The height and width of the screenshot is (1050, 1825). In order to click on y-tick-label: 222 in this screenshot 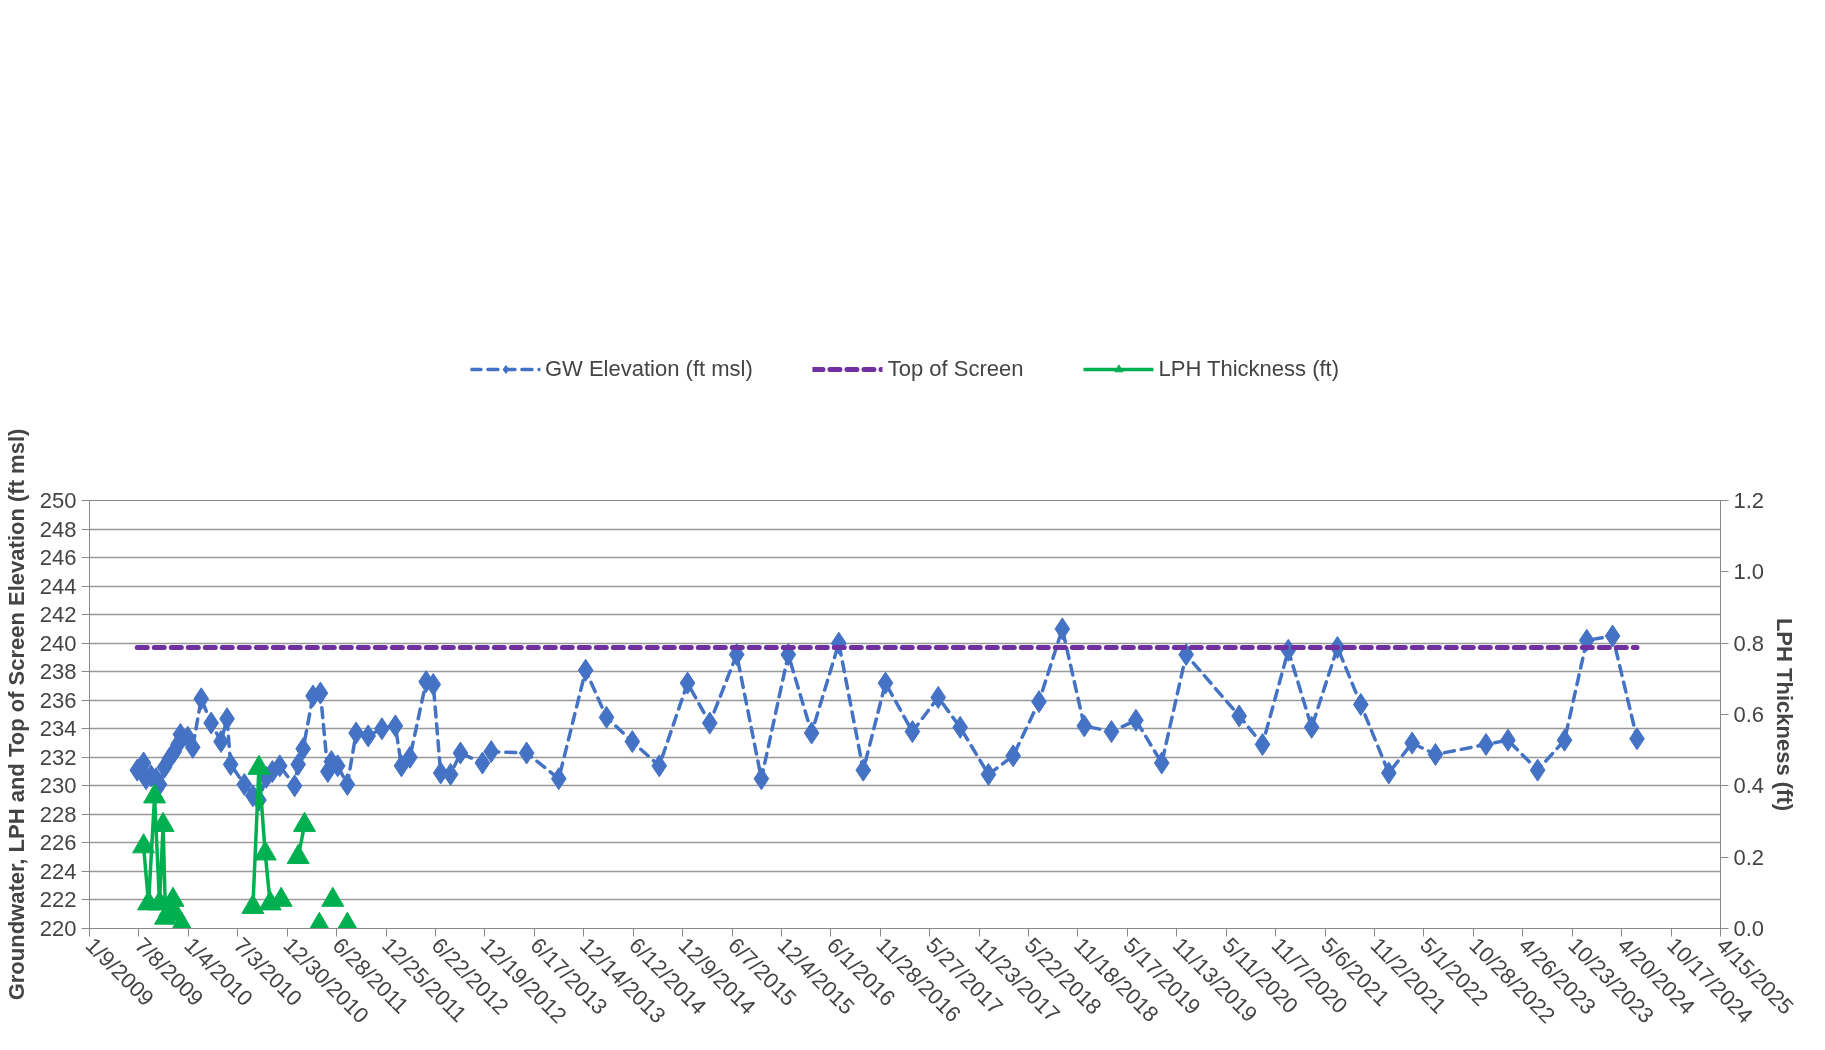, I will do `click(58, 900)`.